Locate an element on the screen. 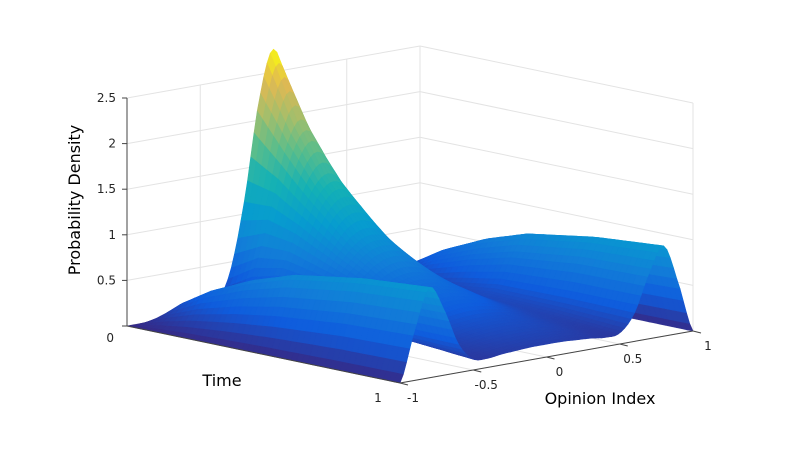 The width and height of the screenshot is (808, 455). z-tick-label: 2.5 is located at coordinates (106, 98).